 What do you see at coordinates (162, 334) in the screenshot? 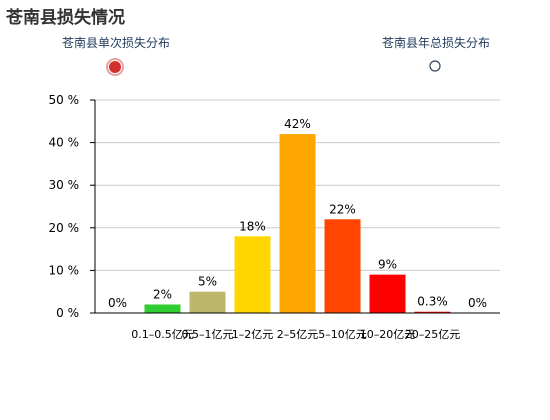
I see `x-tick-label: 0.1–0.5亿元` at bounding box center [162, 334].